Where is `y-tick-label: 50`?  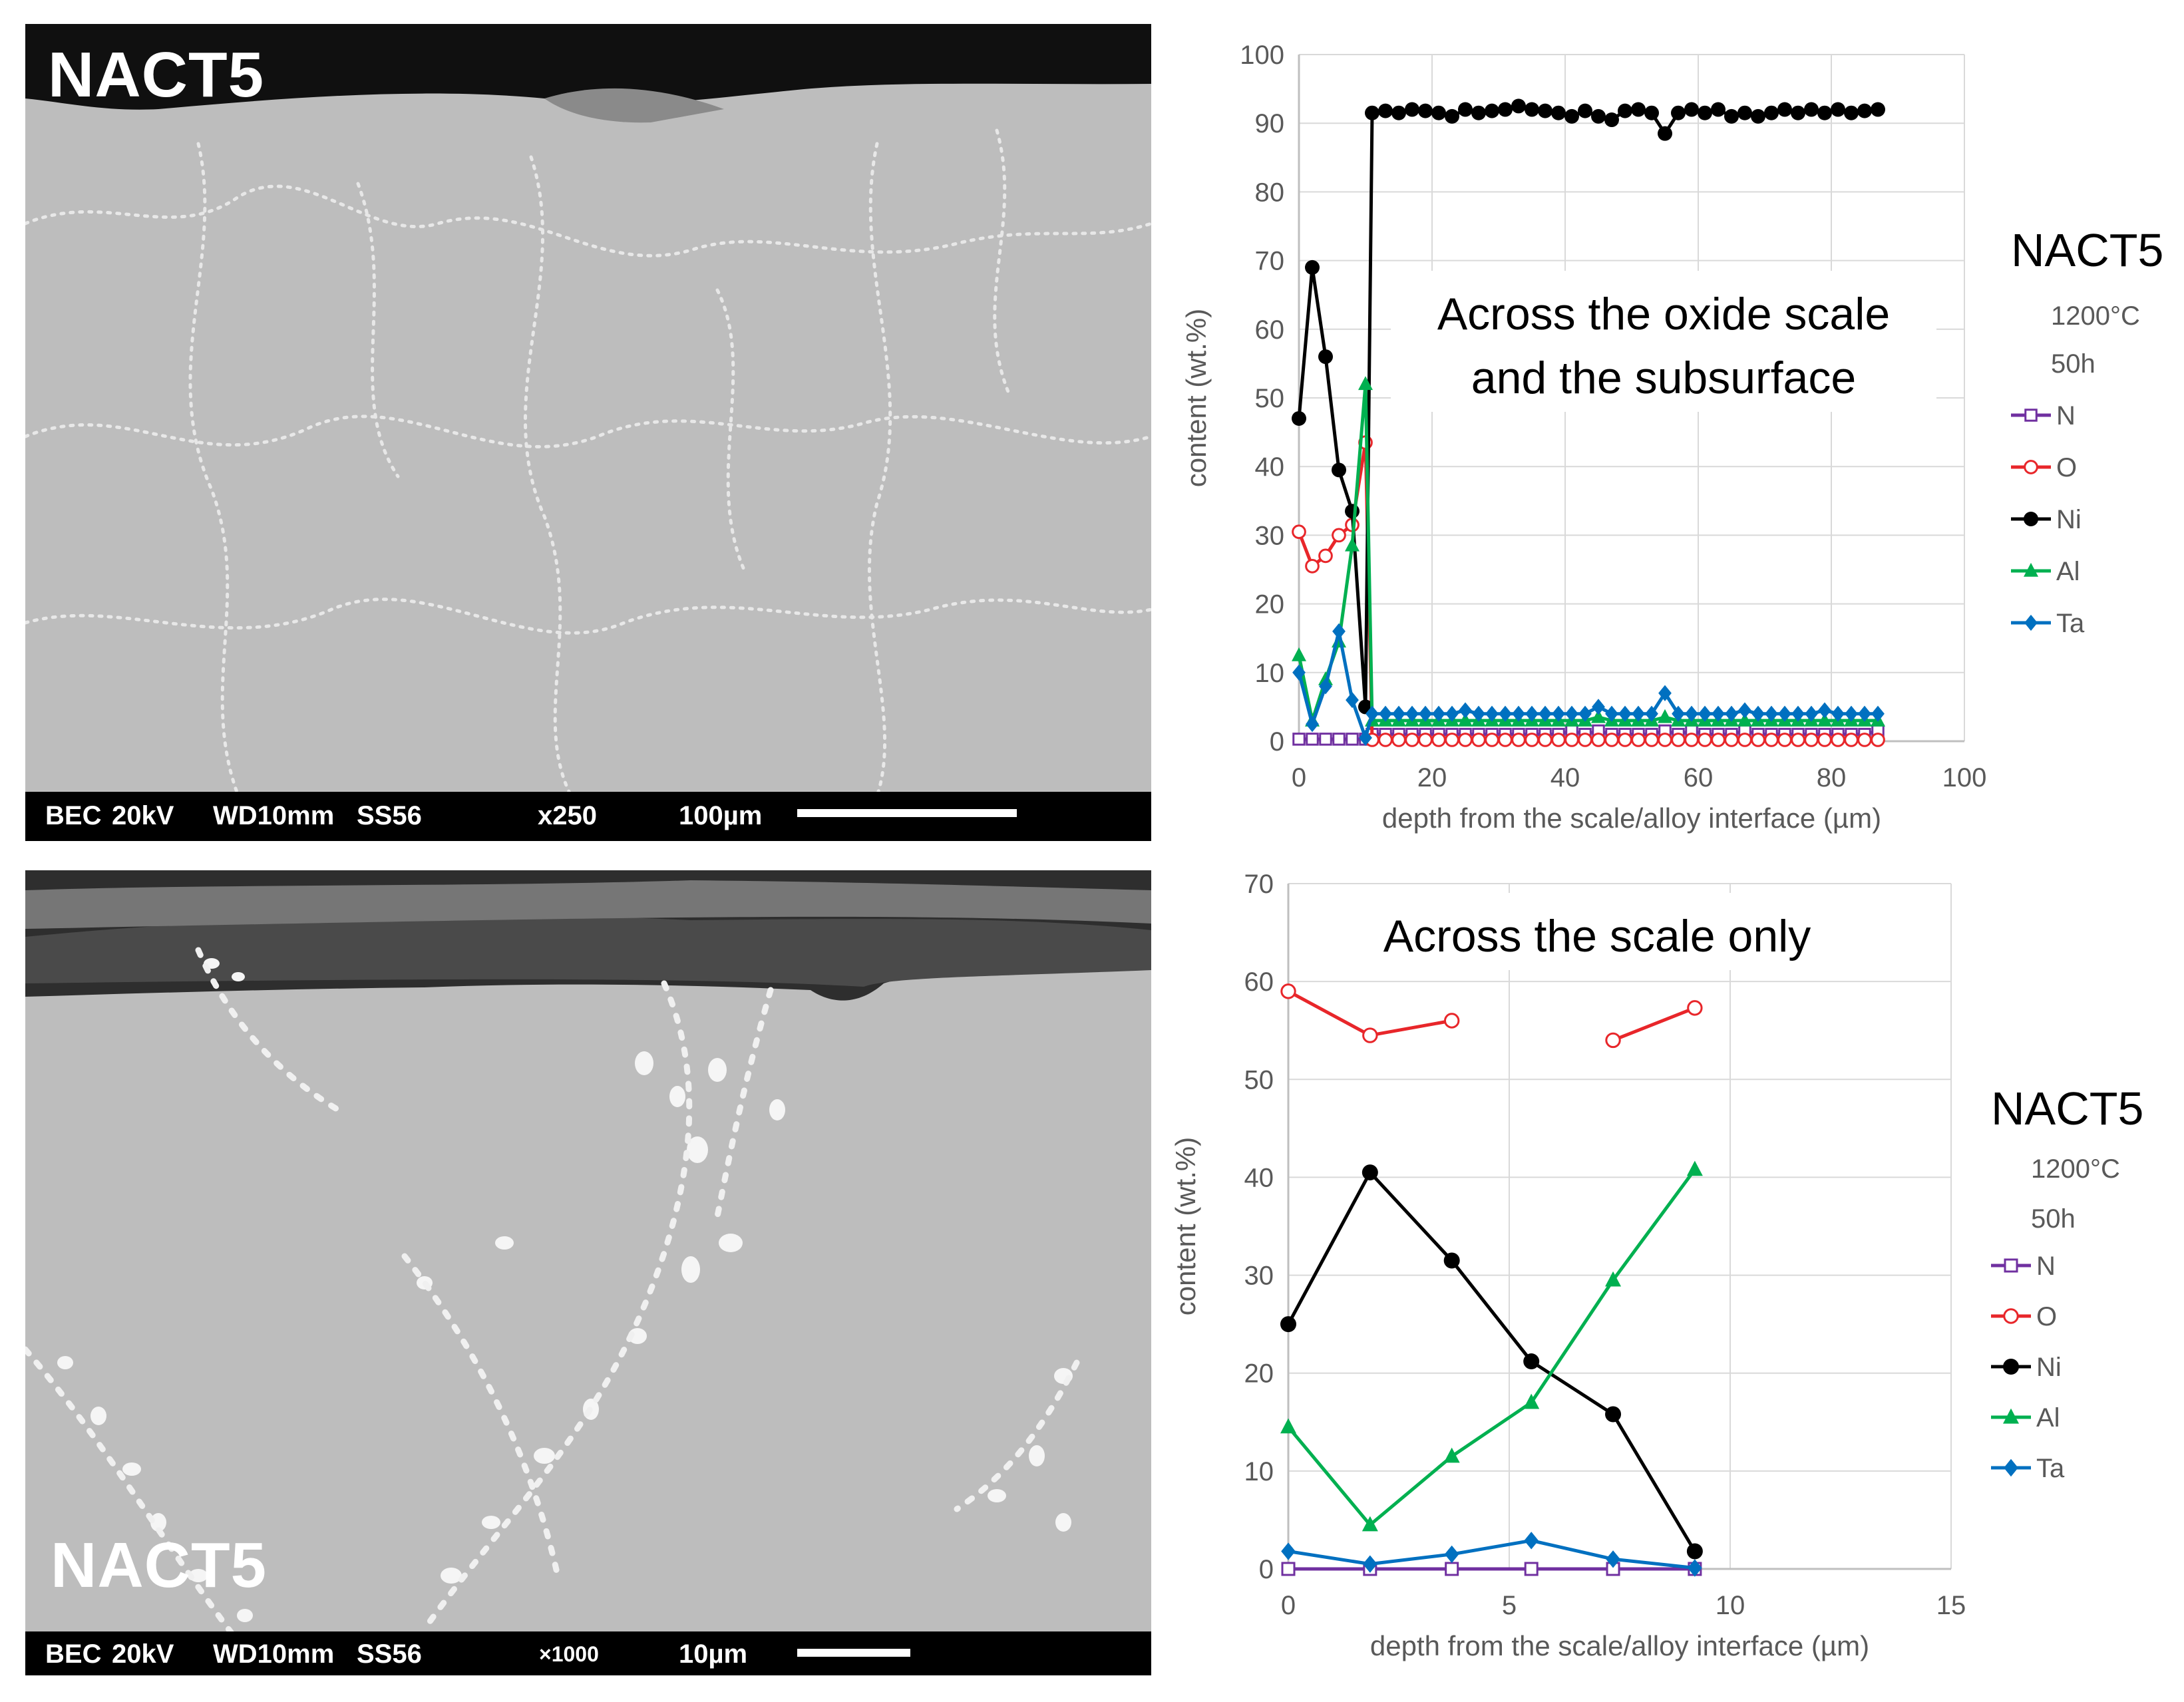
y-tick-label: 50 is located at coordinates (1259, 1080).